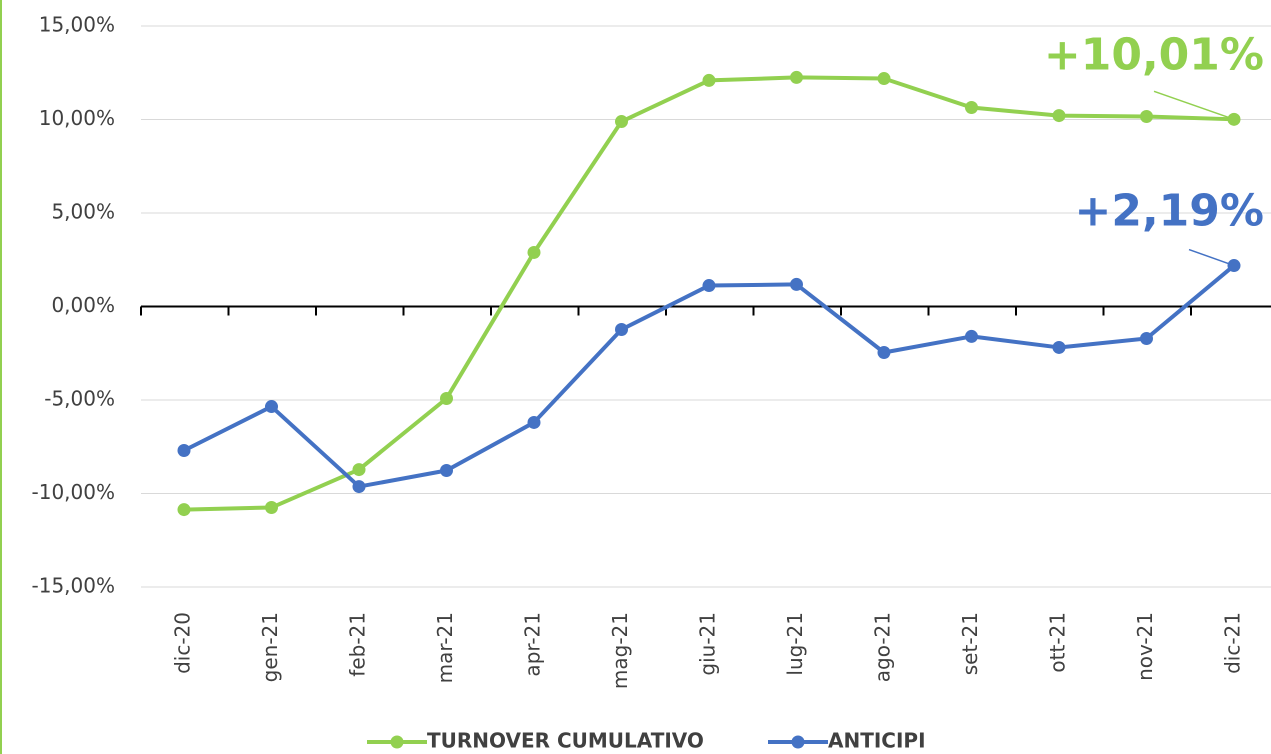 The width and height of the screenshot is (1271, 754). Describe the element at coordinates (1169, 211) in the screenshot. I see `data-label: +2,19%` at that location.